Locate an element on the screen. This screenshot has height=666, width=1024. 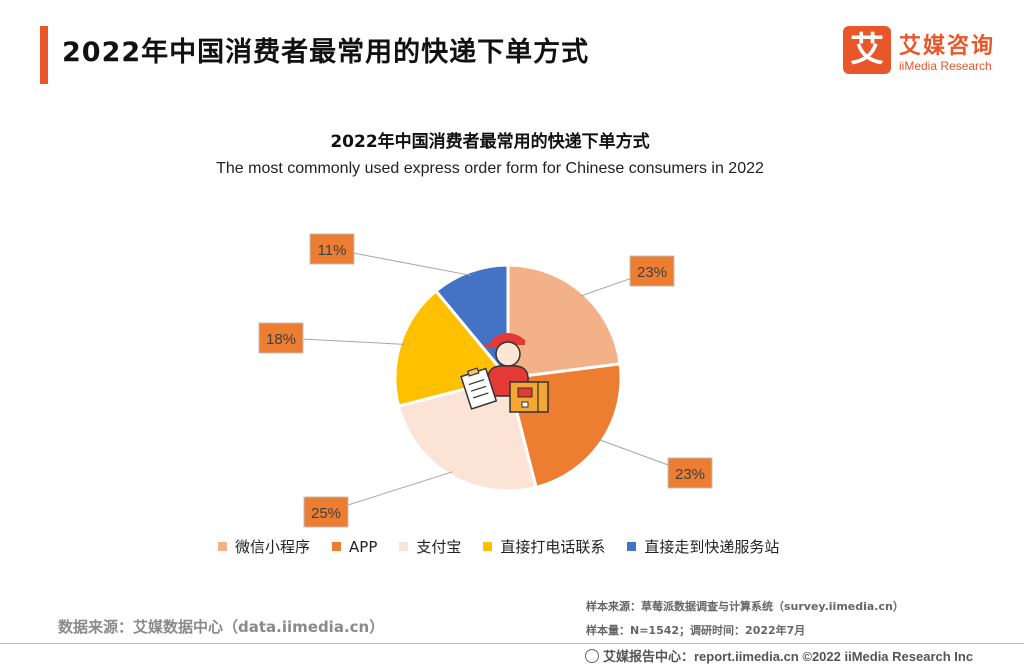
sample-size: 样本量：N=1542；调研时间：2022年7月 is located at coordinates (696, 630).